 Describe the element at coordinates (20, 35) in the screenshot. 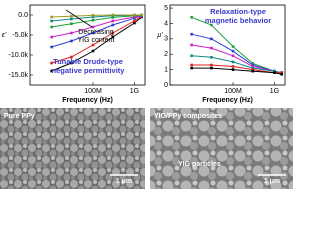

I see `y-tick-label: -5.0k` at that location.